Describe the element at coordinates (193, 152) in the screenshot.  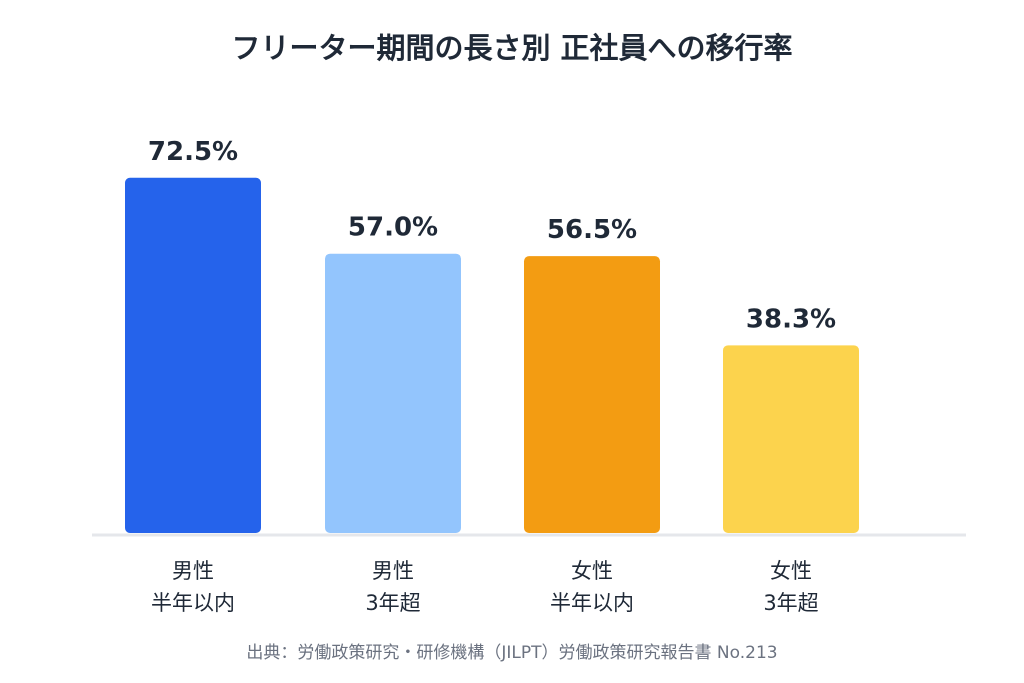
I see `value-label-0: 72.5%` at that location.